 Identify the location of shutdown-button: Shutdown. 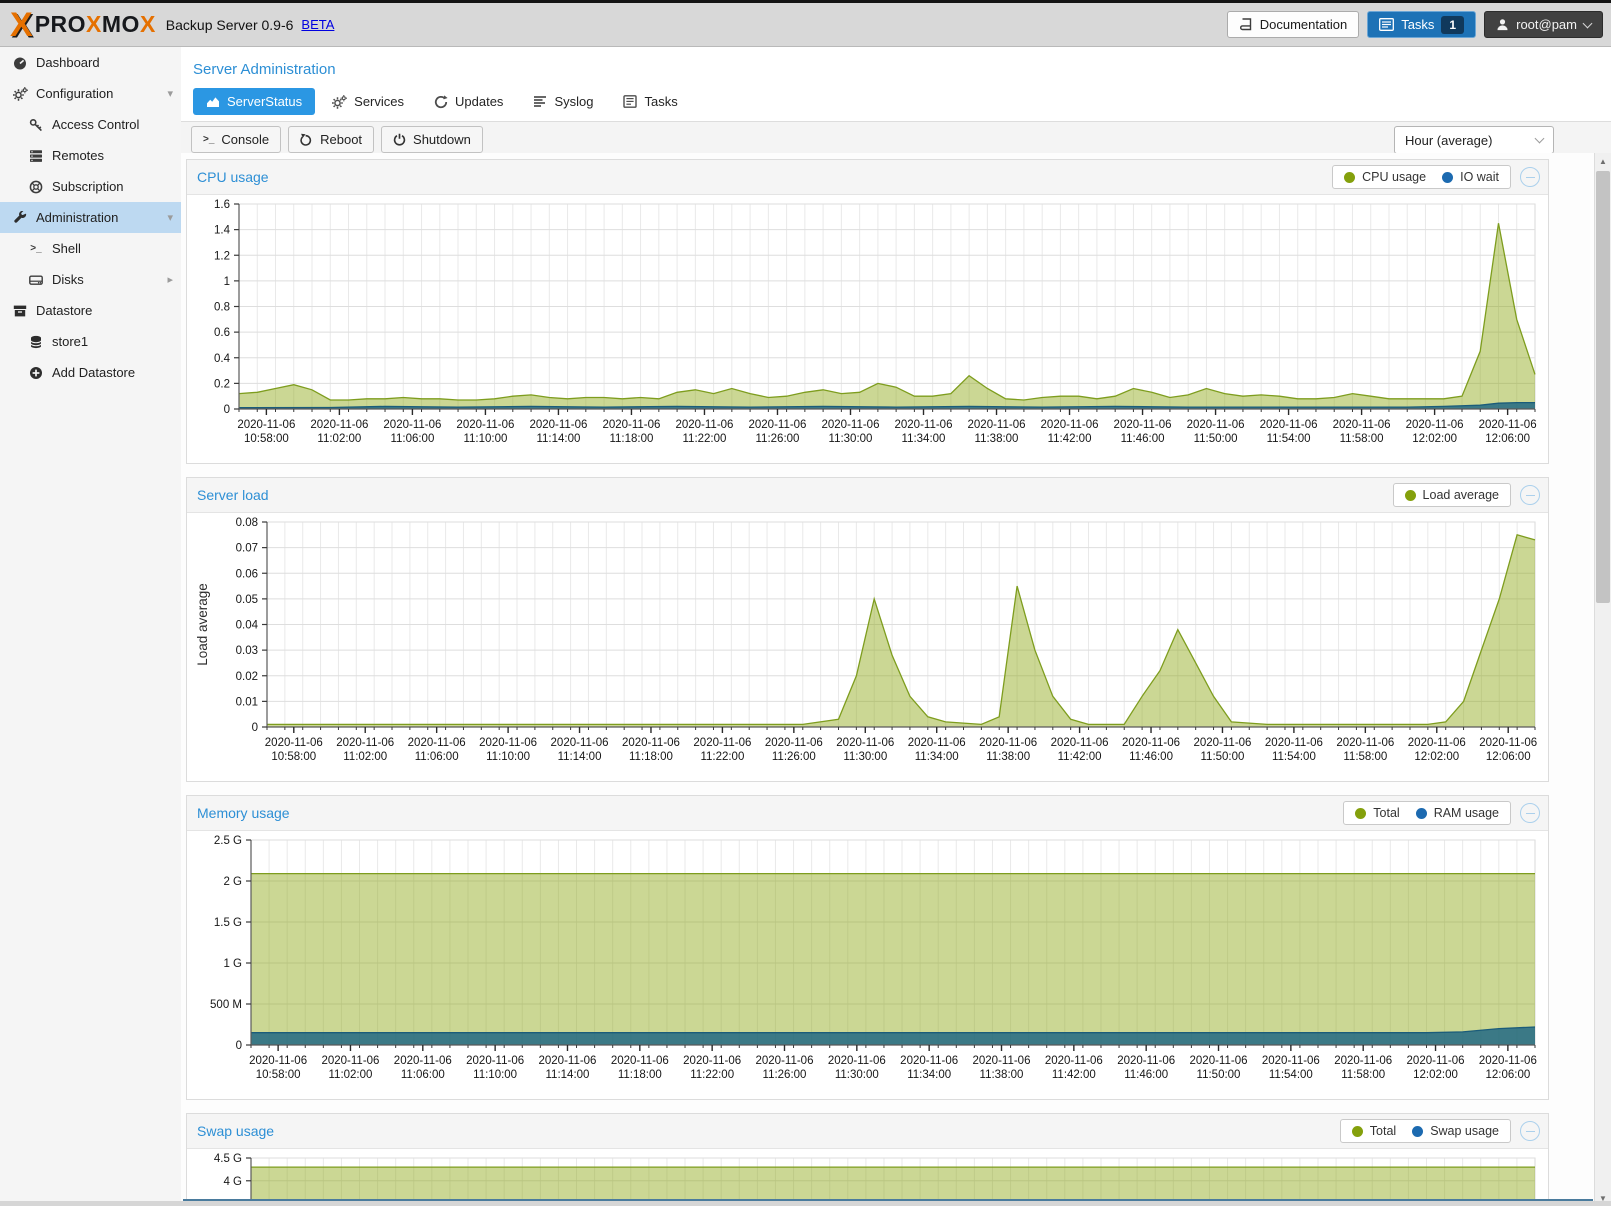
(432, 139).